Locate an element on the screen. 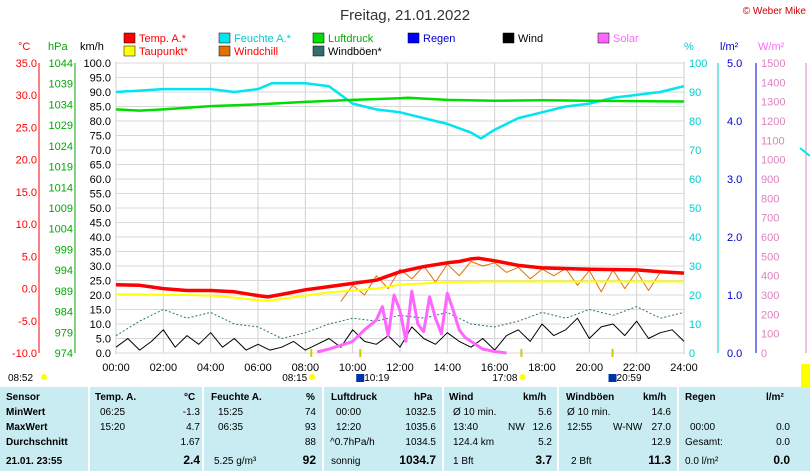 This screenshot has height=471, width=810. header-rain: Regen is located at coordinates (700, 397).